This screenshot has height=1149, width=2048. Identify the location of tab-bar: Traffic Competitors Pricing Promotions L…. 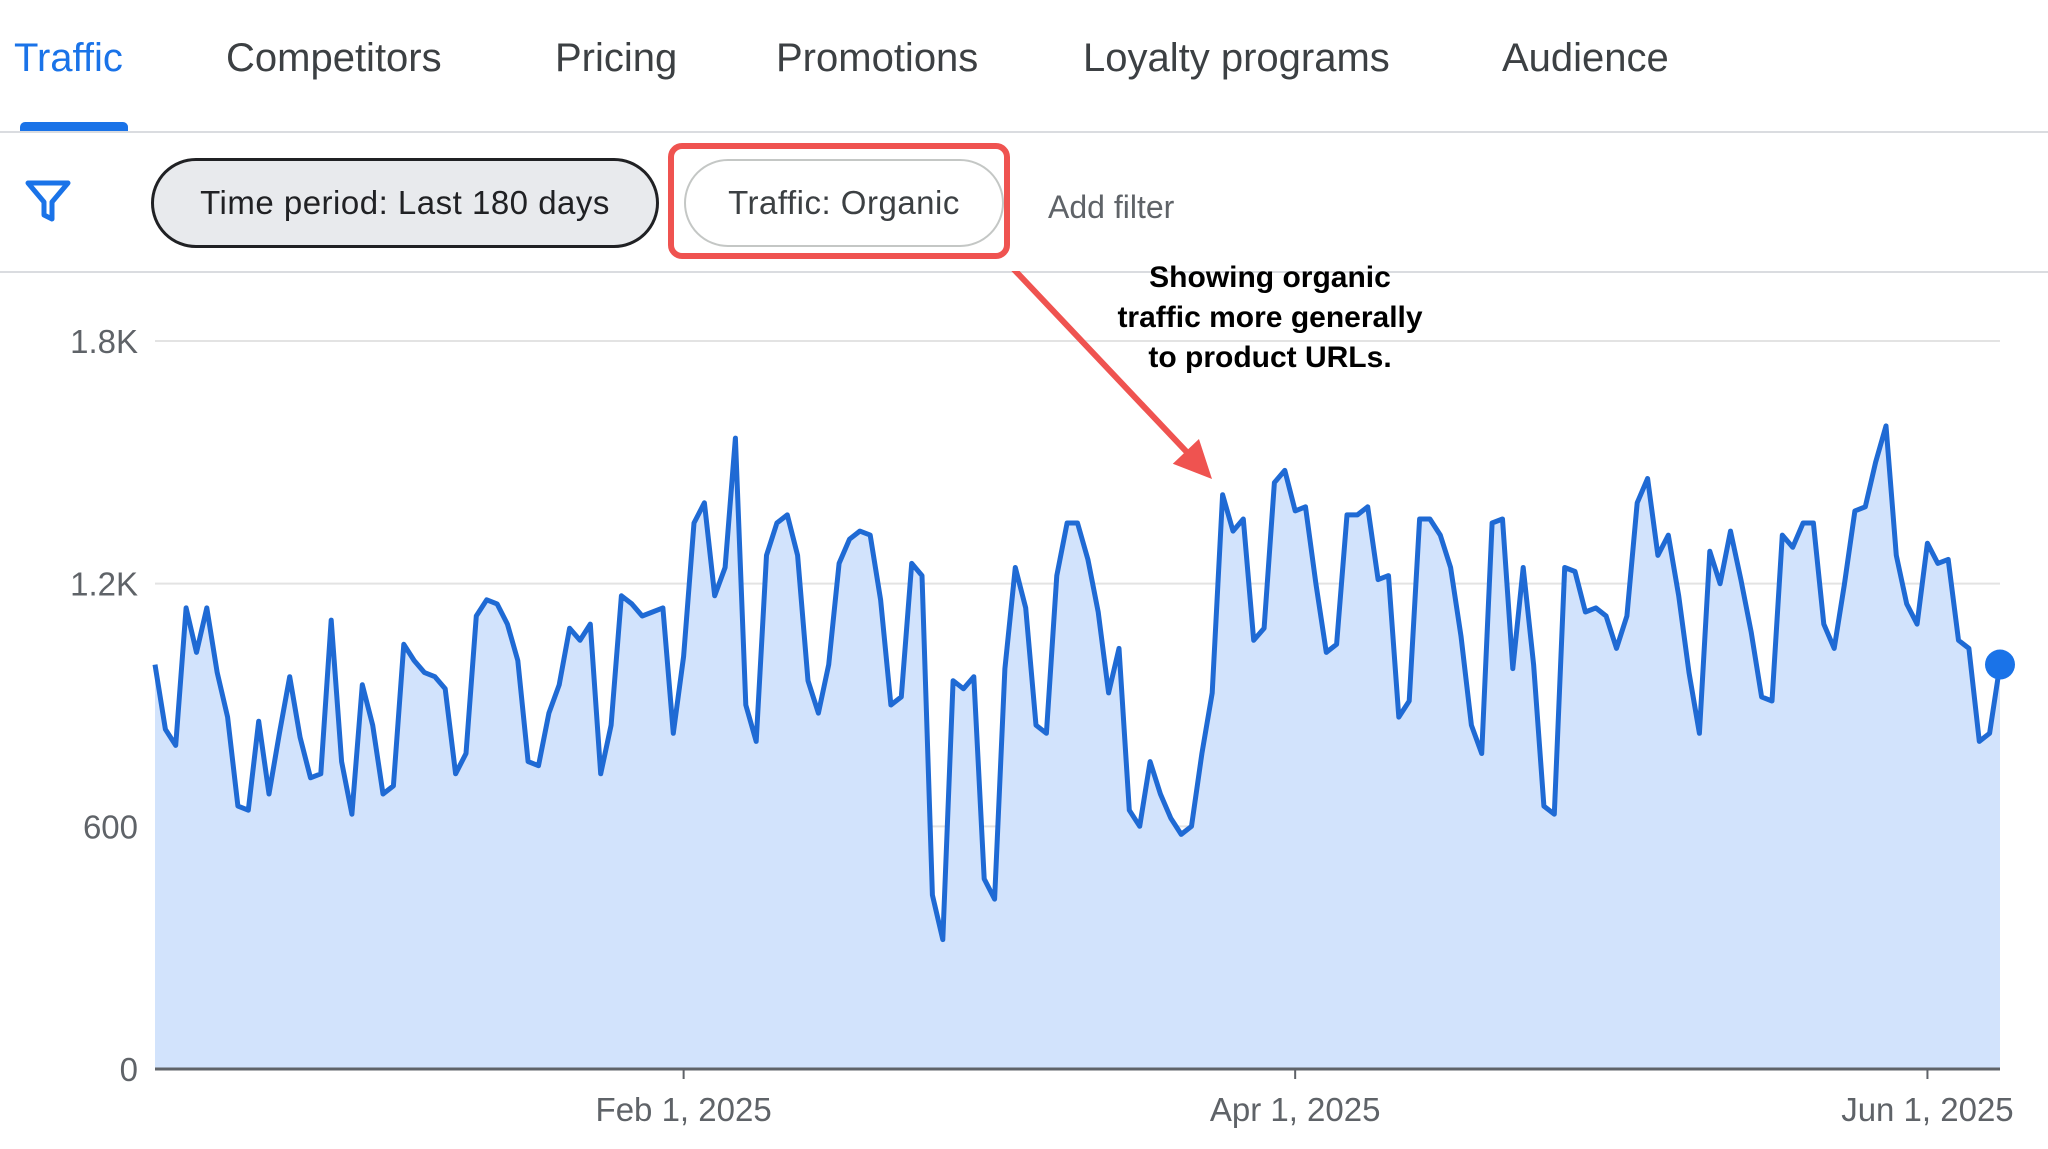
(1024, 66).